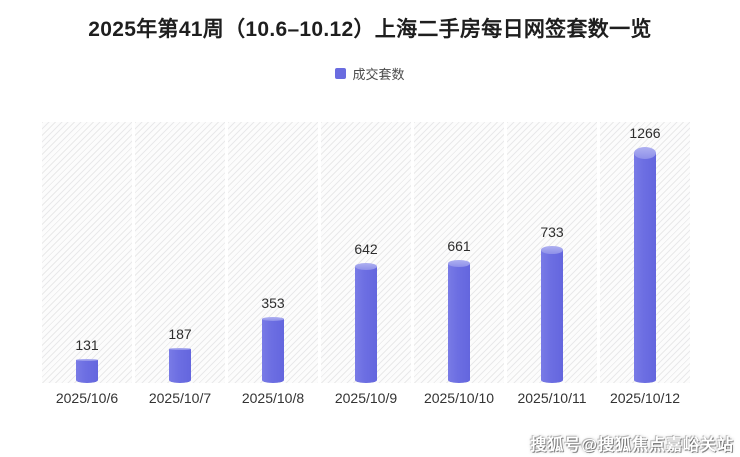  Describe the element at coordinates (645, 133) in the screenshot. I see `bar-value-label: 1266` at that location.